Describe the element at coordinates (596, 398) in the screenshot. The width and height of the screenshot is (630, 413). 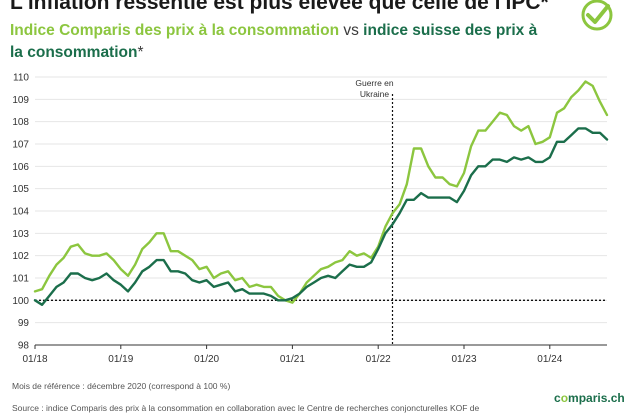
I see `logo-part-b: mparis.ch` at that location.